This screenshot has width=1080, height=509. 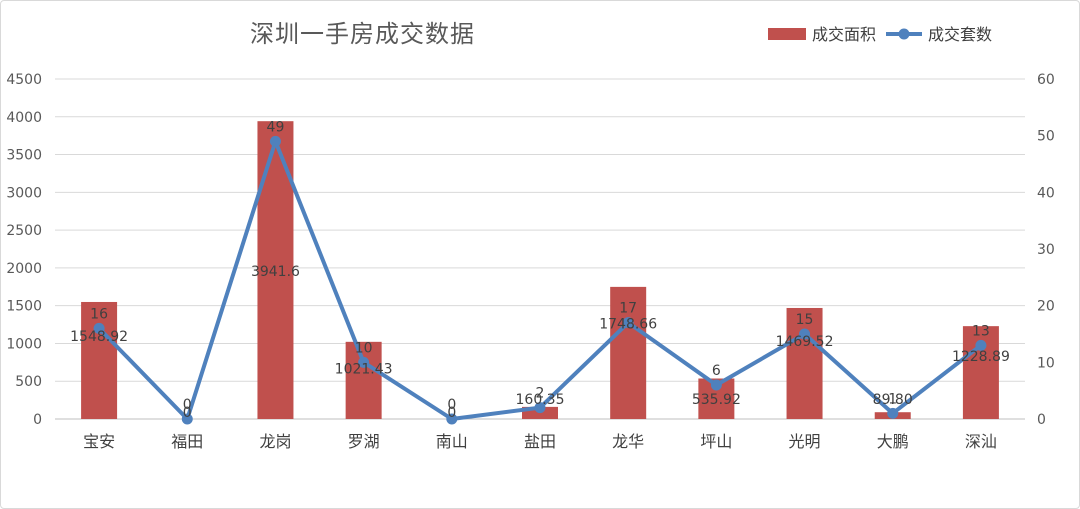 What do you see at coordinates (716, 371) in the screenshot?
I see `line-value-label: 6` at bounding box center [716, 371].